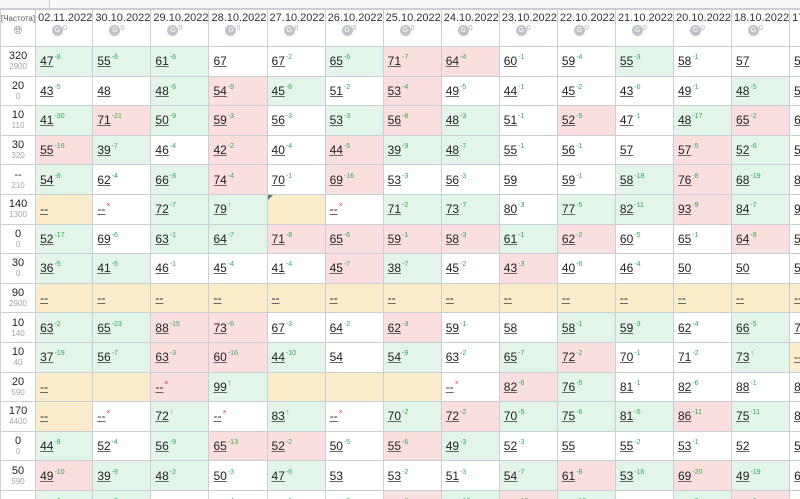 Image resolution: width=800 pixels, height=499 pixels. What do you see at coordinates (238, 179) in the screenshot?
I see `position-cell: 74-4` at bounding box center [238, 179].